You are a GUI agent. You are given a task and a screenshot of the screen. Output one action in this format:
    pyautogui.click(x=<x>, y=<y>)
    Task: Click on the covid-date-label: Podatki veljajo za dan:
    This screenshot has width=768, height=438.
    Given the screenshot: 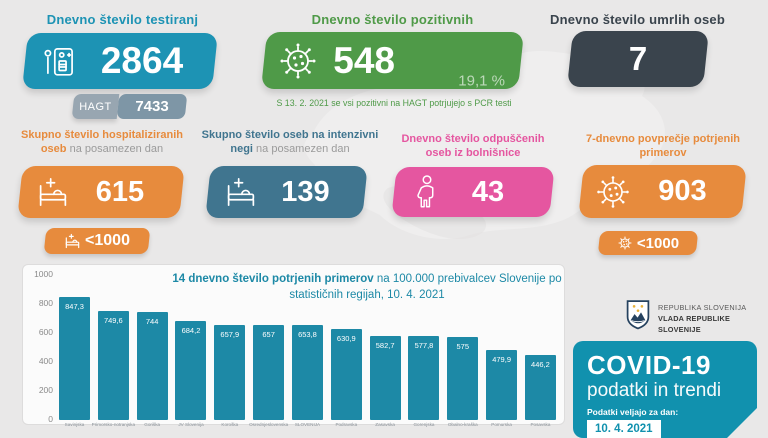 What is the action you would take?
    pyautogui.click(x=633, y=412)
    